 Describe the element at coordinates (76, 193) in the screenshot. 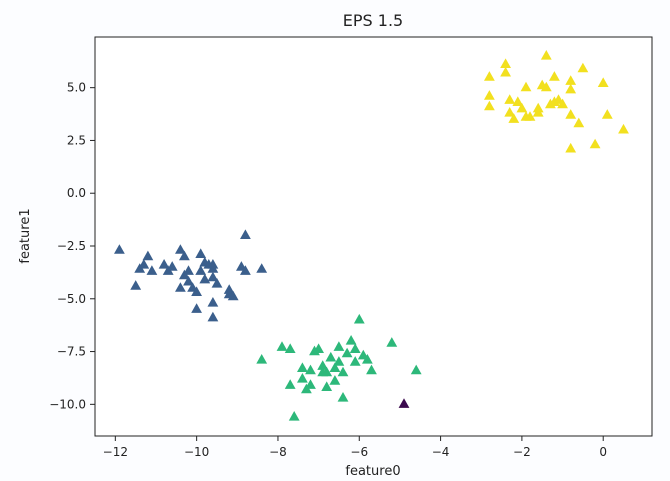

I see `y-tick-label: 0.0` at that location.